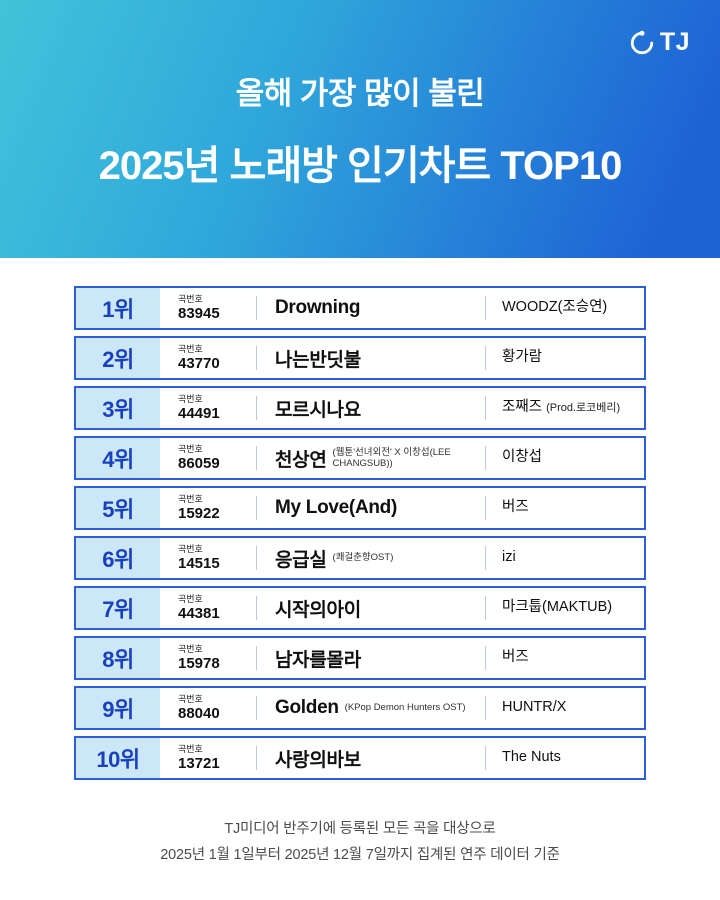  What do you see at coordinates (565, 507) in the screenshot?
I see `artist-cell: 버즈` at bounding box center [565, 507].